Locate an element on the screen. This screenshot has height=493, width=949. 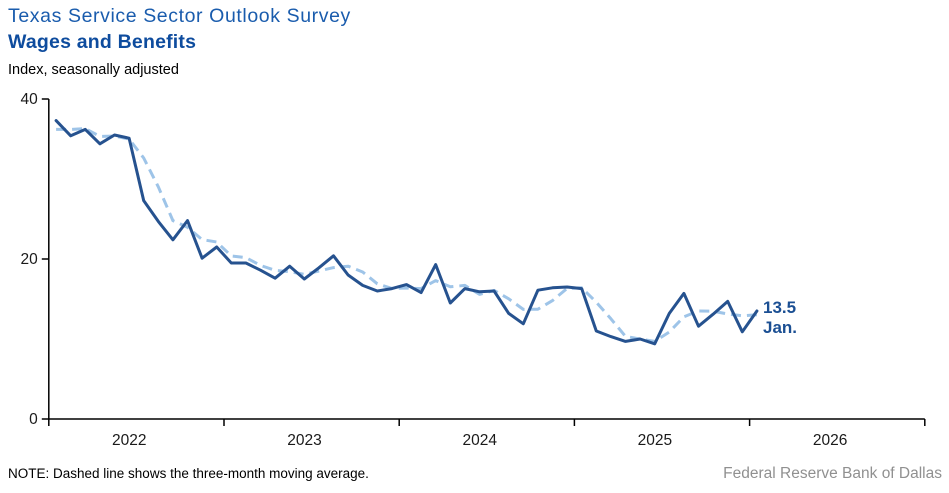
x-tick-label-2026: 2026 is located at coordinates (830, 440).